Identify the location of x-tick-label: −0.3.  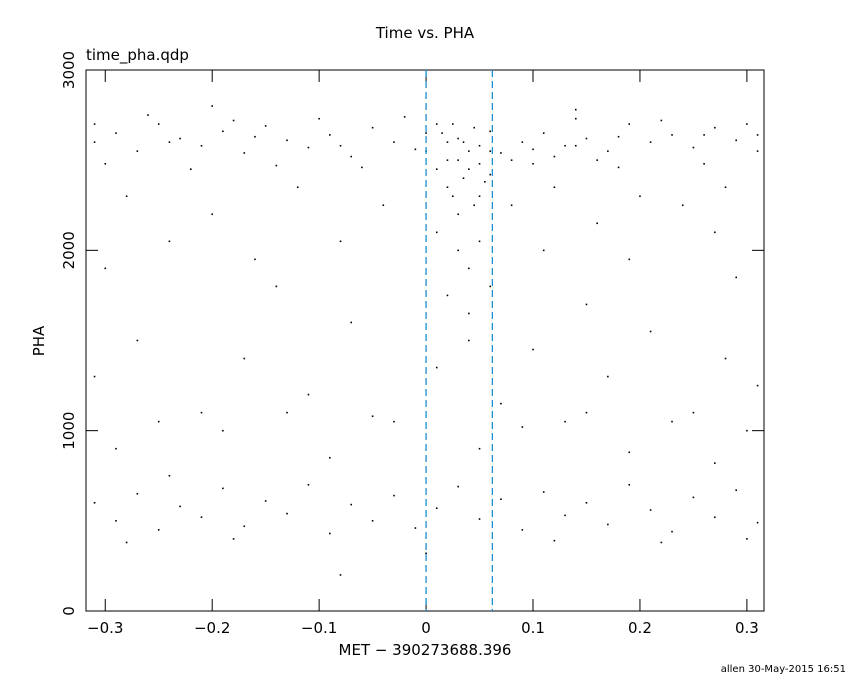
(105, 628).